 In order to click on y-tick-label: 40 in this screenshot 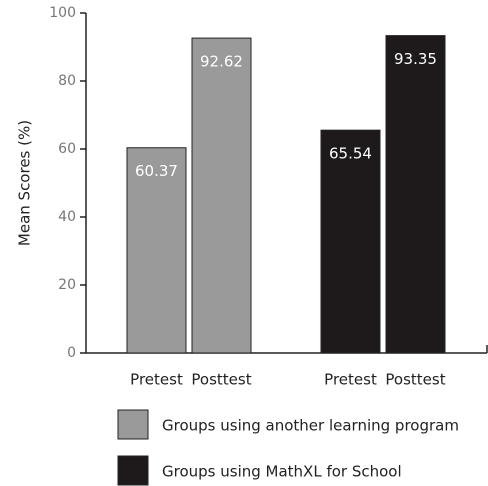, I will do `click(67, 217)`.